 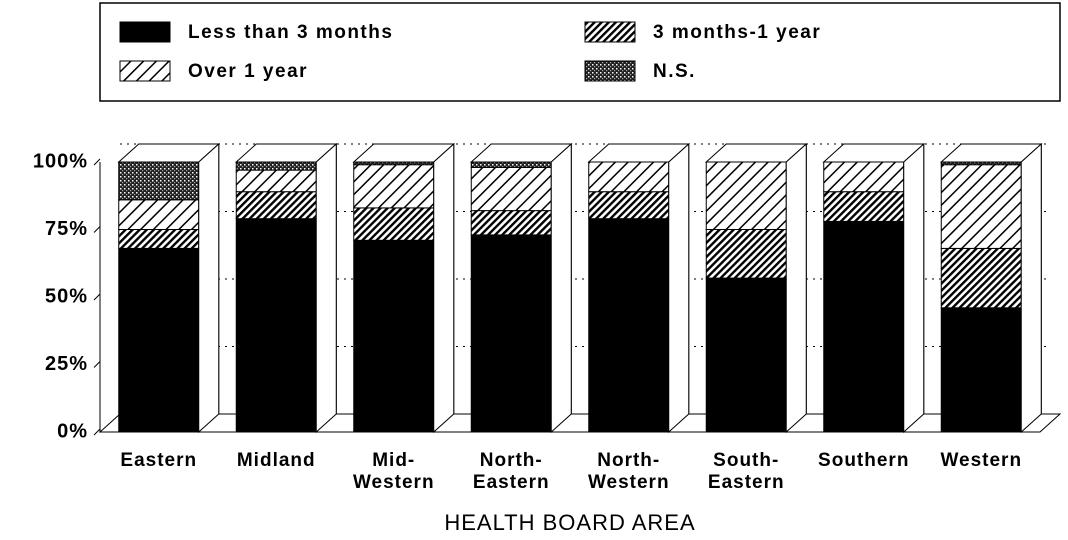 What do you see at coordinates (511, 471) in the screenshot?
I see `x-tick-label: North- Eastern` at bounding box center [511, 471].